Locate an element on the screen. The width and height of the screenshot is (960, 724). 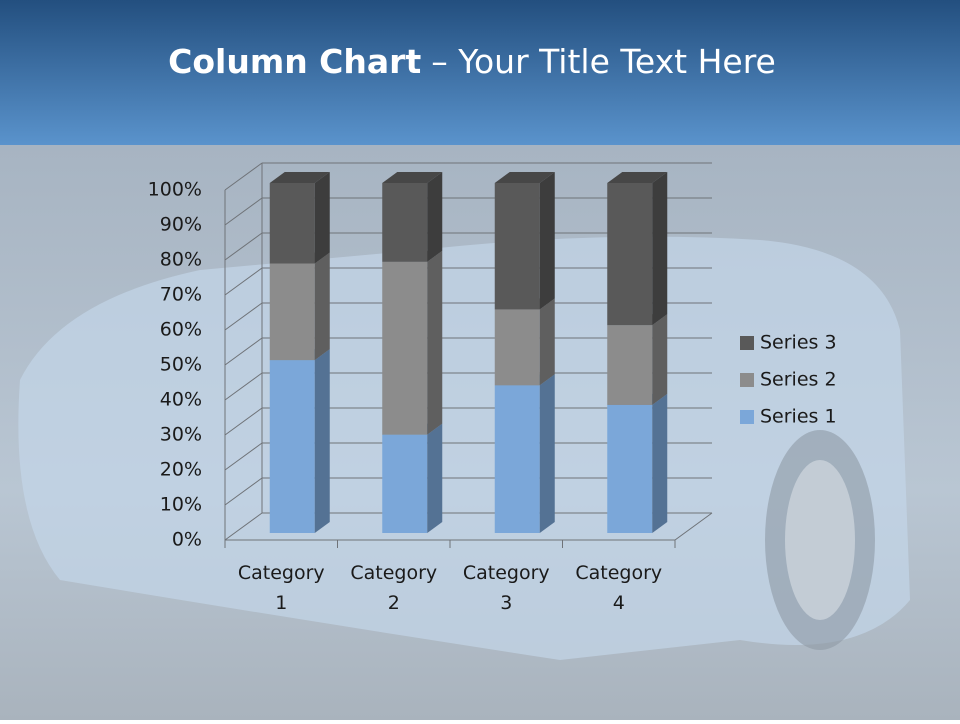
x-tick-label-line: 1 is located at coordinates (281, 603).